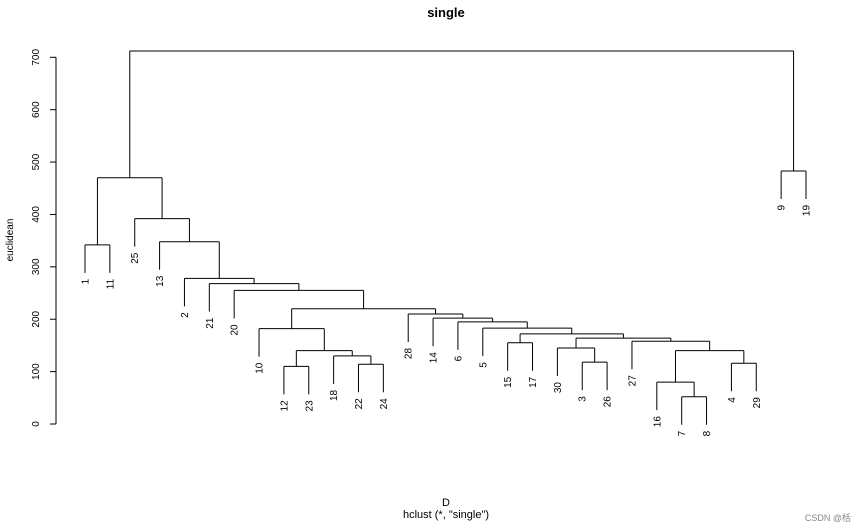  What do you see at coordinates (782, 208) in the screenshot?
I see `leaf-label: 9` at bounding box center [782, 208].